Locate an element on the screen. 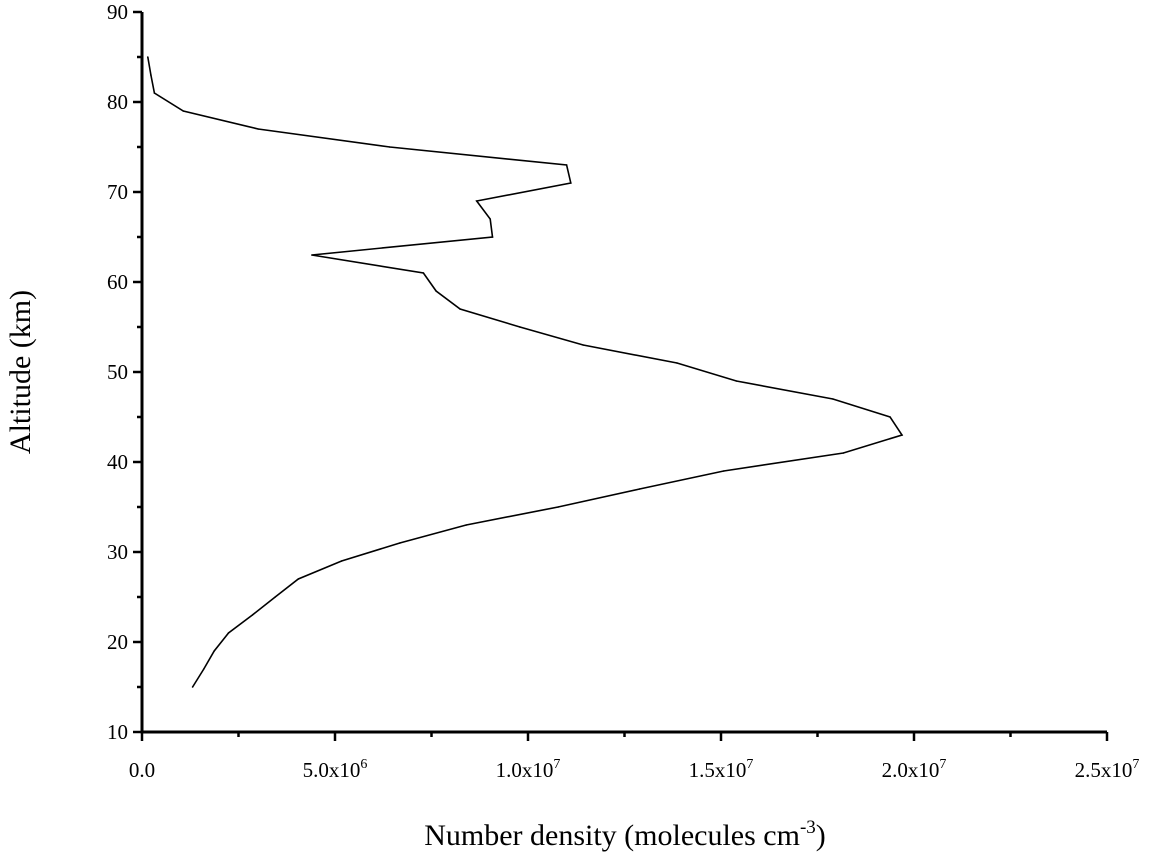  y-tick-label: 70 is located at coordinates (117, 192).